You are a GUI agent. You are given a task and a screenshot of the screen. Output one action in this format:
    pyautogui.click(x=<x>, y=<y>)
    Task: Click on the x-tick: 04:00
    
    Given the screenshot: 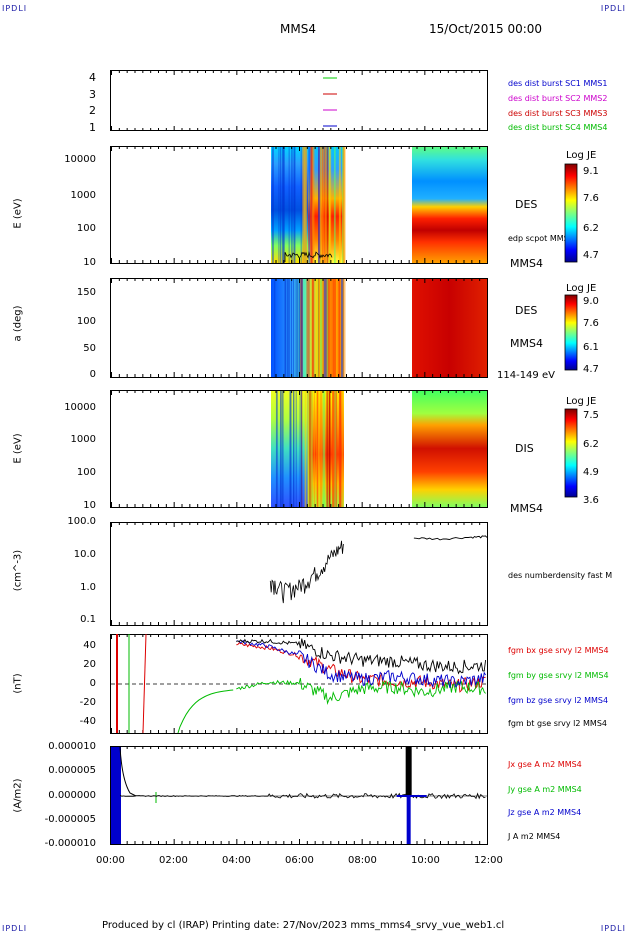 What is the action you would take?
    pyautogui.click(x=236, y=860)
    